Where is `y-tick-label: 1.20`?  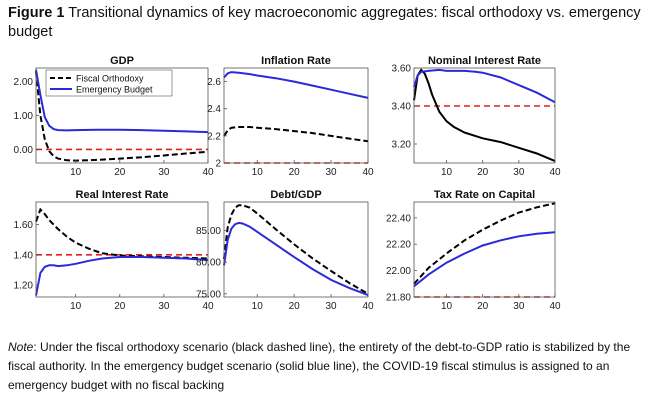
y-tick-label: 1.20 is located at coordinates (24, 285).